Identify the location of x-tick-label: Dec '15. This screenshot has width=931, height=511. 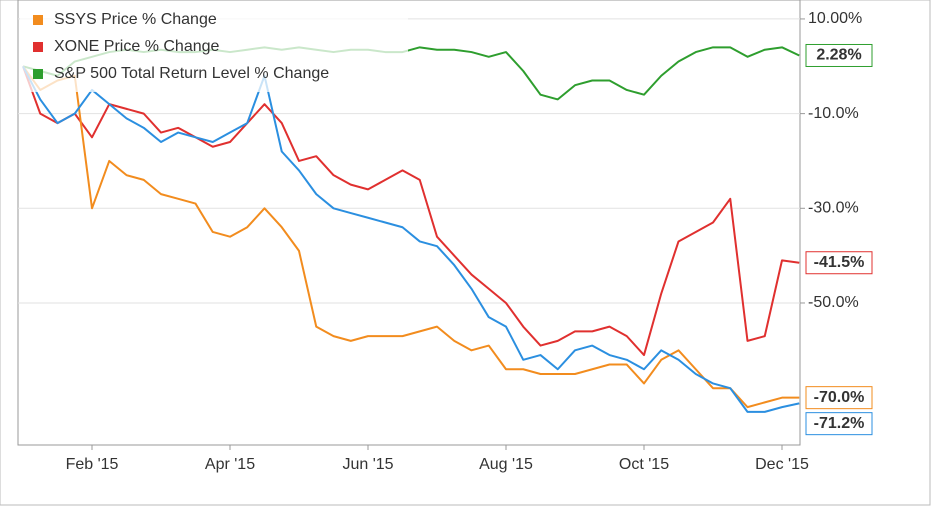
(782, 464).